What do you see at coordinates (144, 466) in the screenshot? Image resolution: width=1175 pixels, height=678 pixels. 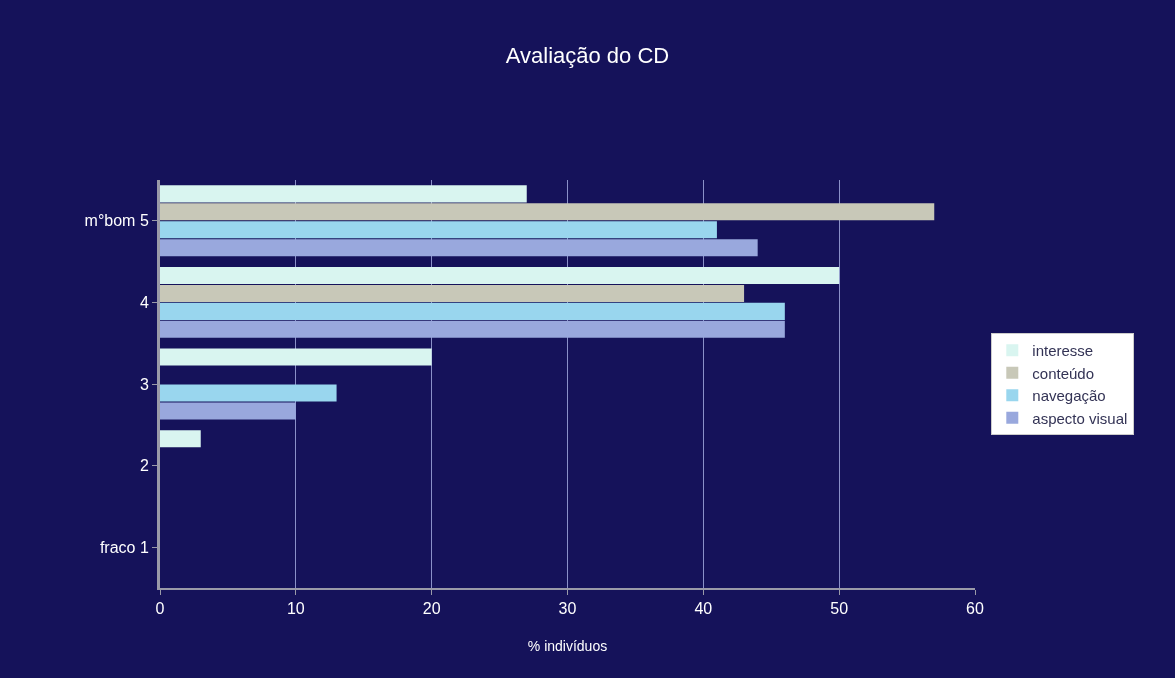 I see `y-tick-label: 2` at bounding box center [144, 466].